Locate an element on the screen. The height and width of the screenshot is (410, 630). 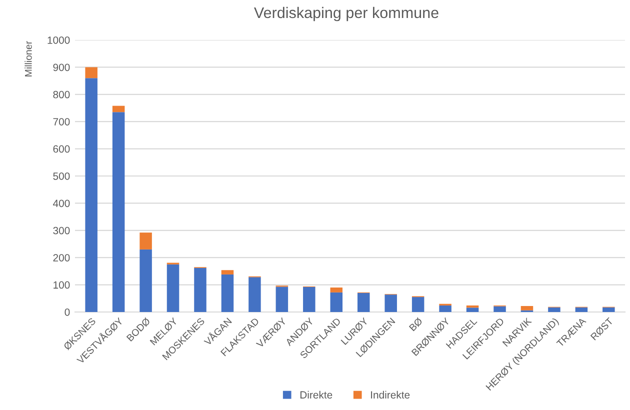
y-tick-label: 1000 is located at coordinates (59, 40).